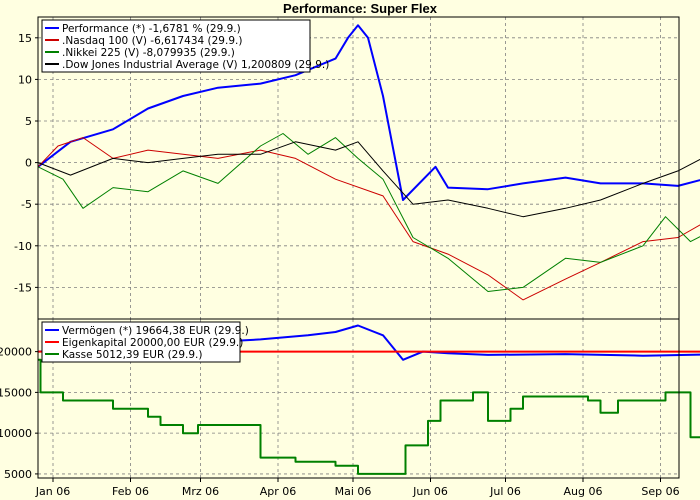 The height and width of the screenshot is (500, 700). Describe the element at coordinates (152, 343) in the screenshot. I see `bottom-legend-label-1: Eigenkapital 20000,00 EUR (29.9.)` at that location.